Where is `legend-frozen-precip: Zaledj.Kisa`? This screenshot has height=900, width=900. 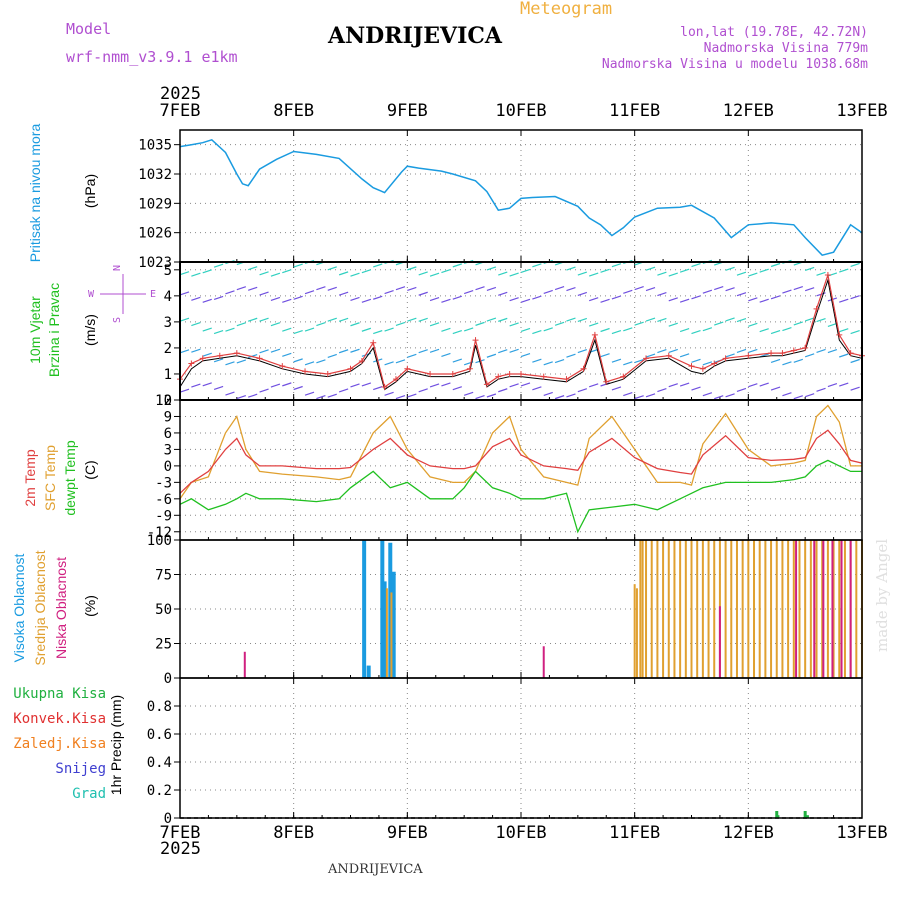
legend-frozen-precip: Zaledj.Kisa is located at coordinates (59, 744).